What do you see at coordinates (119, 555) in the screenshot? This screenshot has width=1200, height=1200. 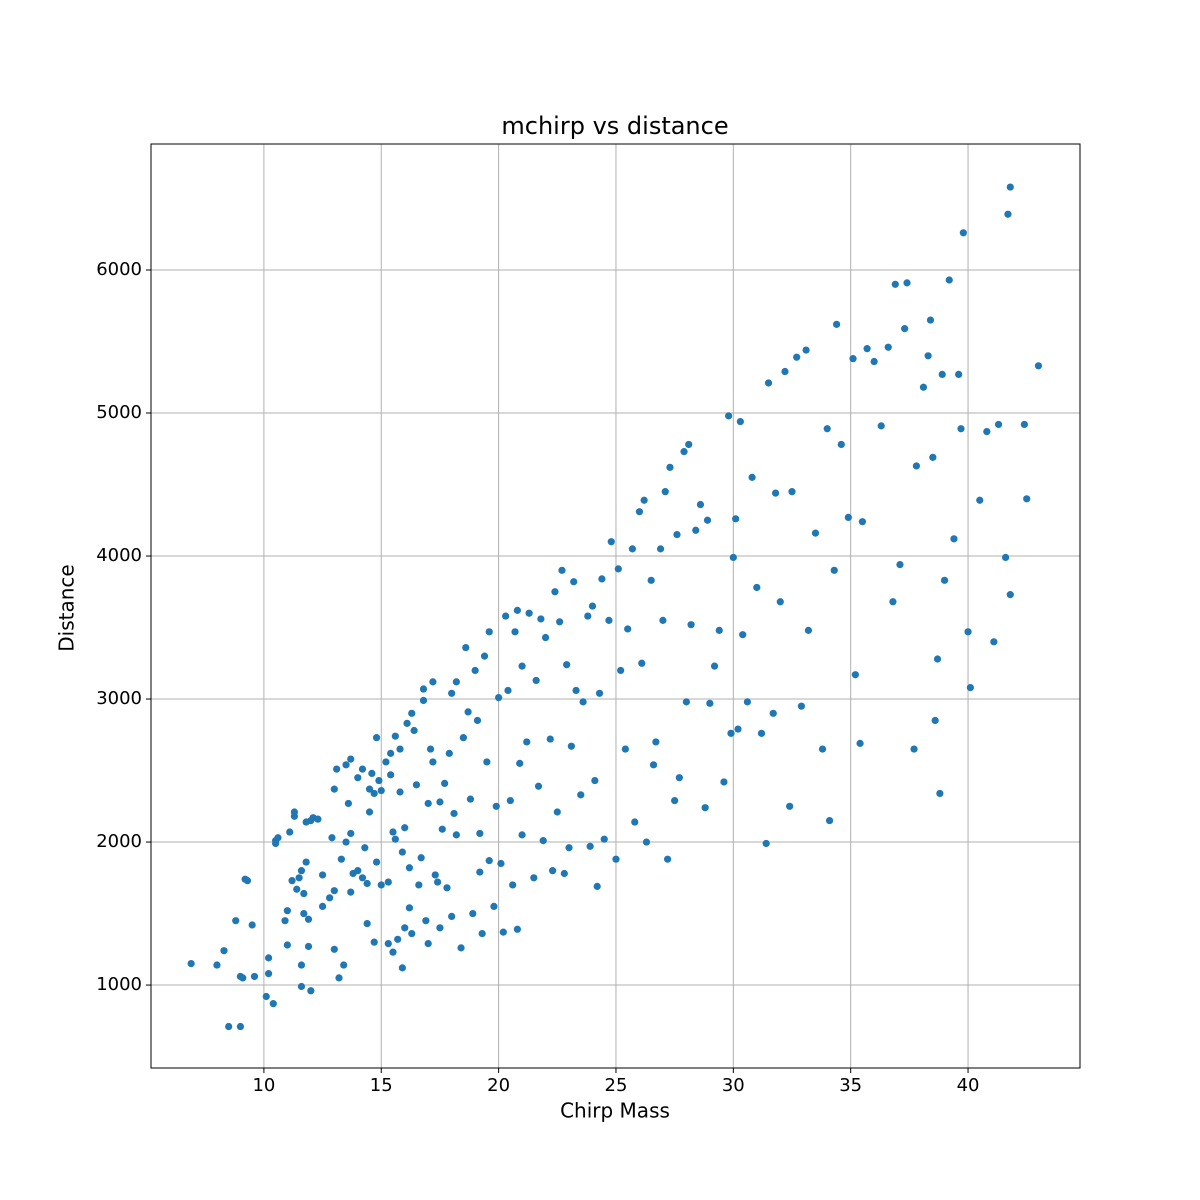 I see `y-tick-label: 4000` at bounding box center [119, 555].